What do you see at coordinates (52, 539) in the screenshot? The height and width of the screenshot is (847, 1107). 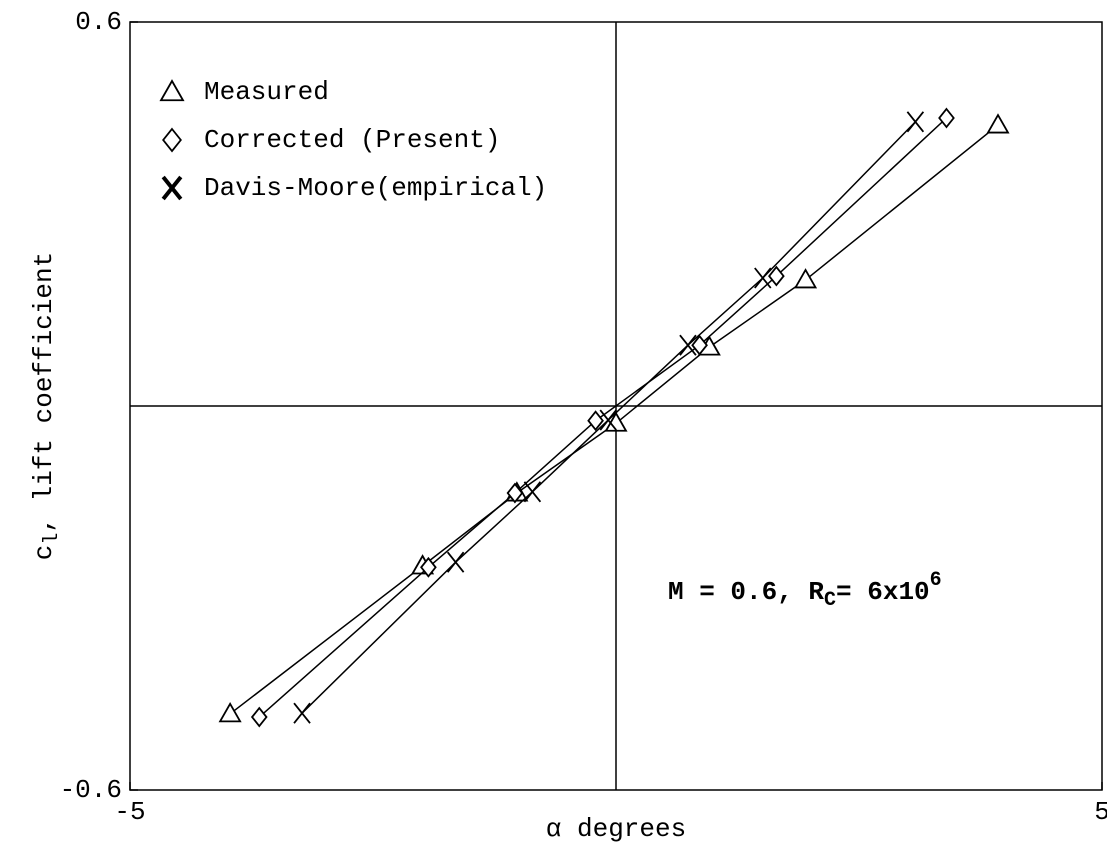 I see `y-label-sub: l` at bounding box center [52, 539].